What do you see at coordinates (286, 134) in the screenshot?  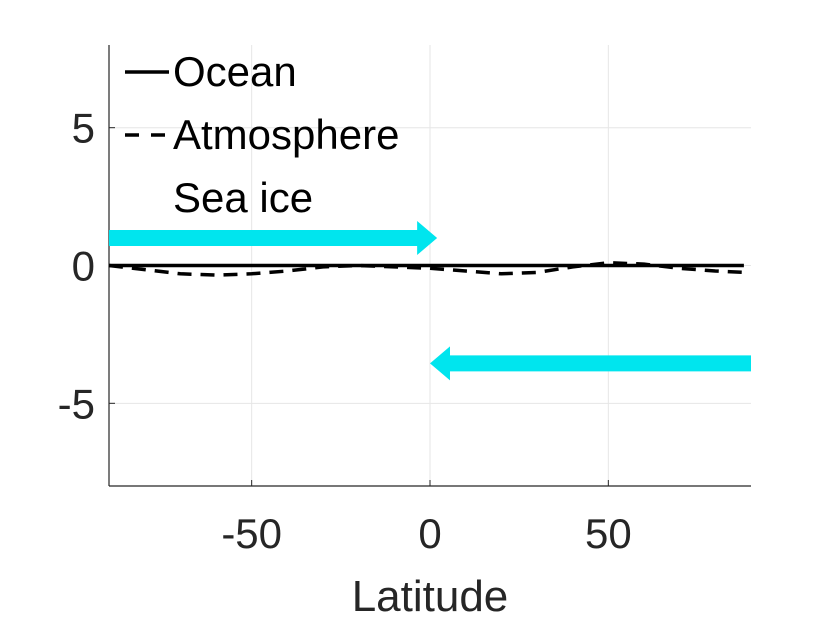 I see `legend-label-atmosphere: Atmosphere` at bounding box center [286, 134].